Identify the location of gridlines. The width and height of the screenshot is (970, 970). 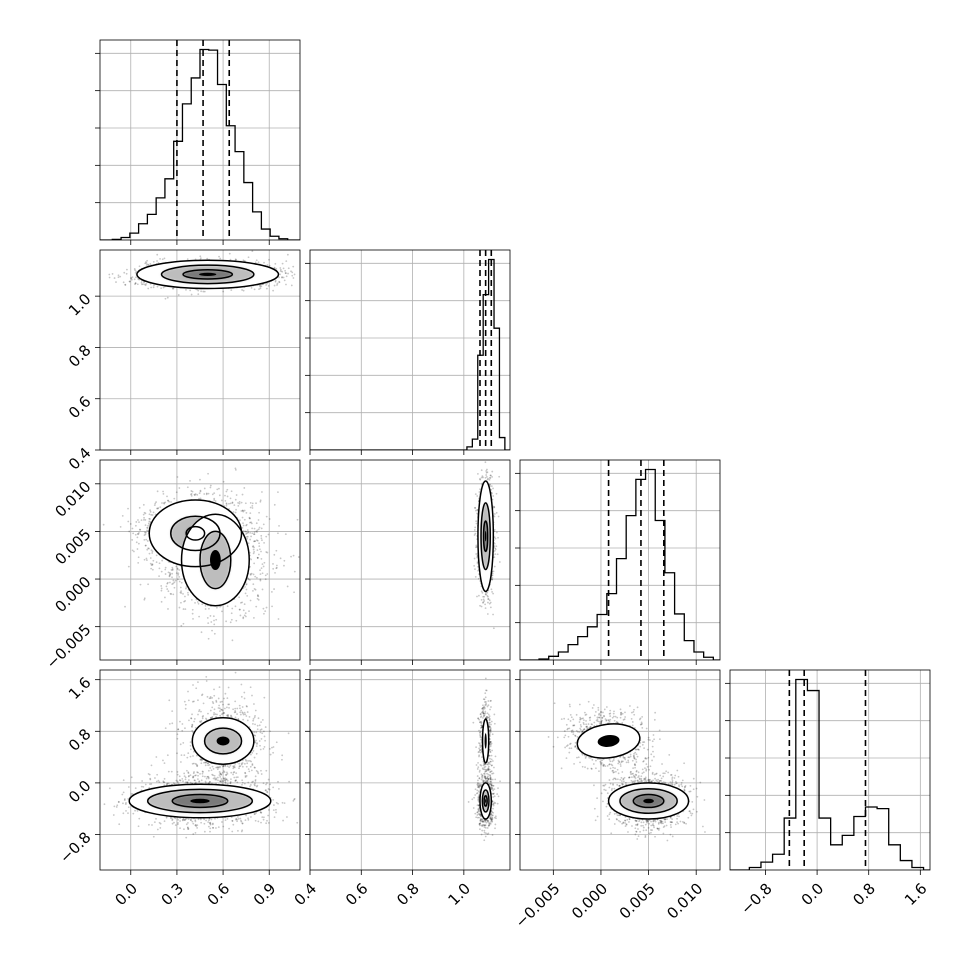
(409, 560).